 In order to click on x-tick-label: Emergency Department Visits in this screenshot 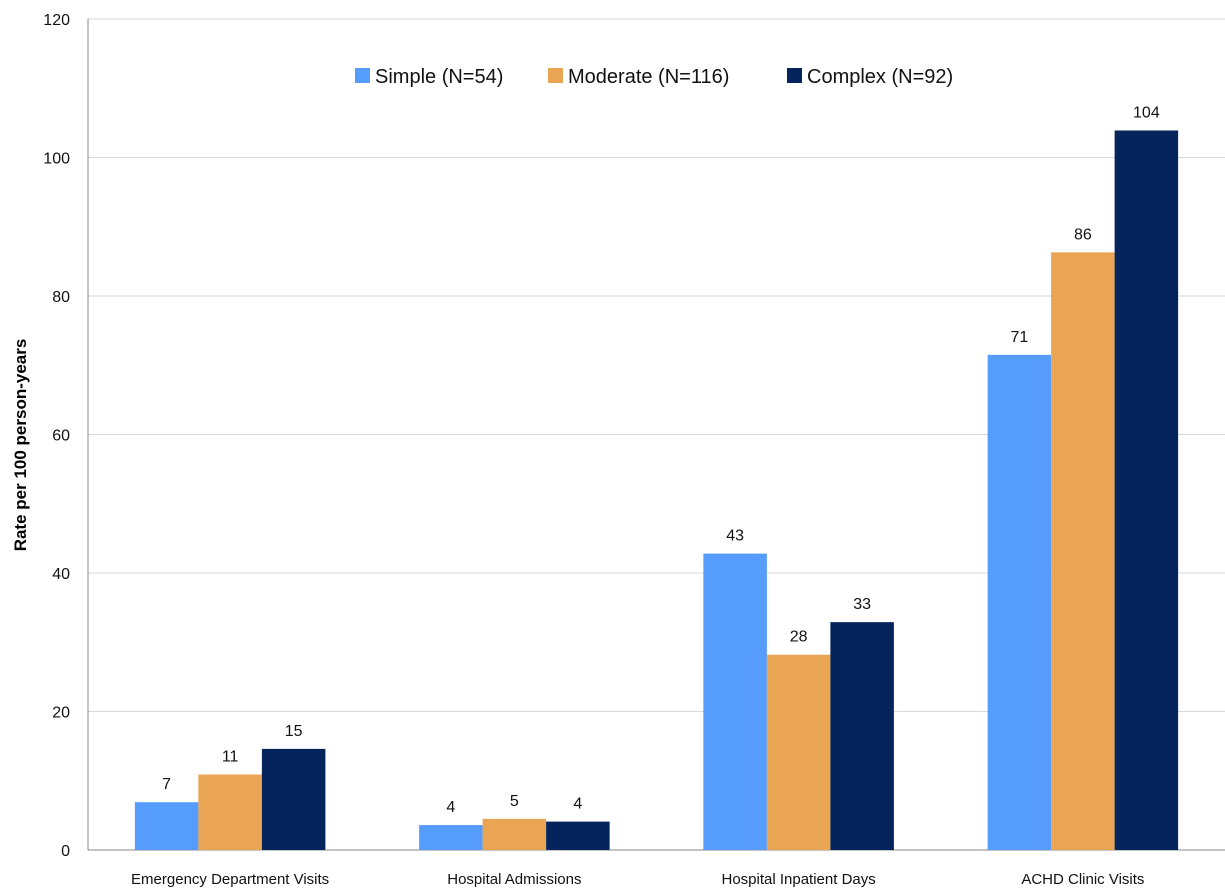, I will do `click(230, 879)`.